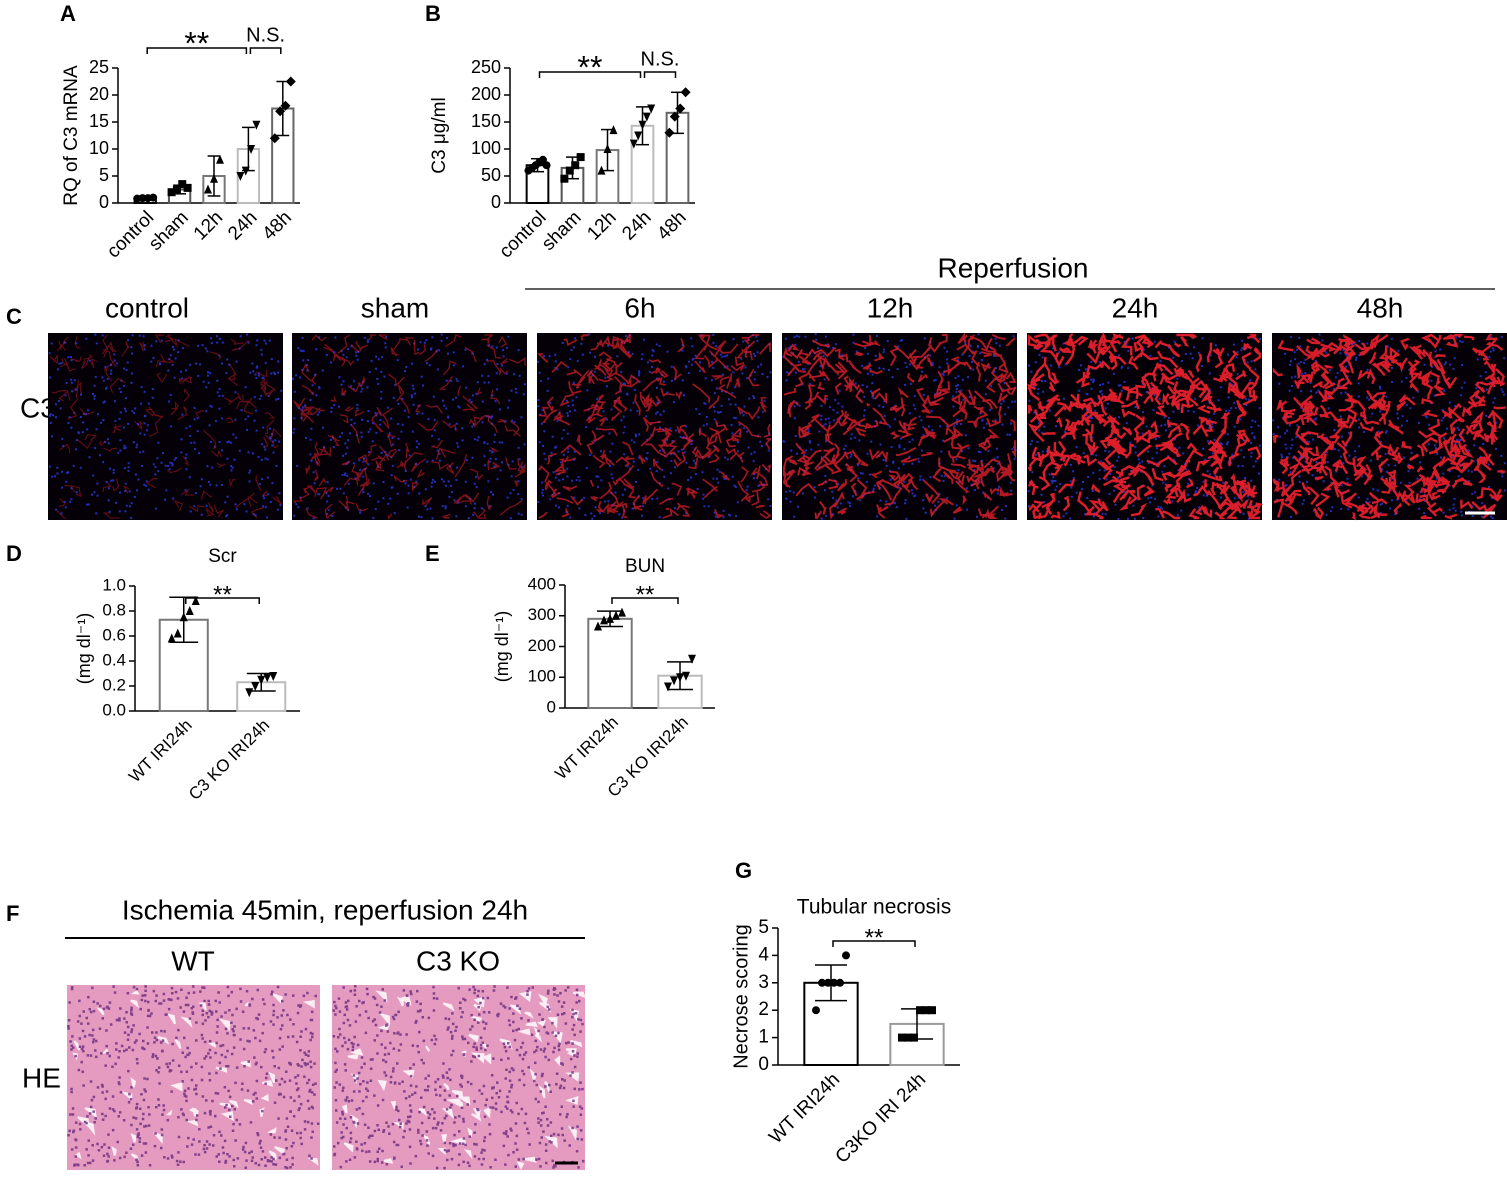  I want to click on y-tick-label: 100, so click(486, 148).